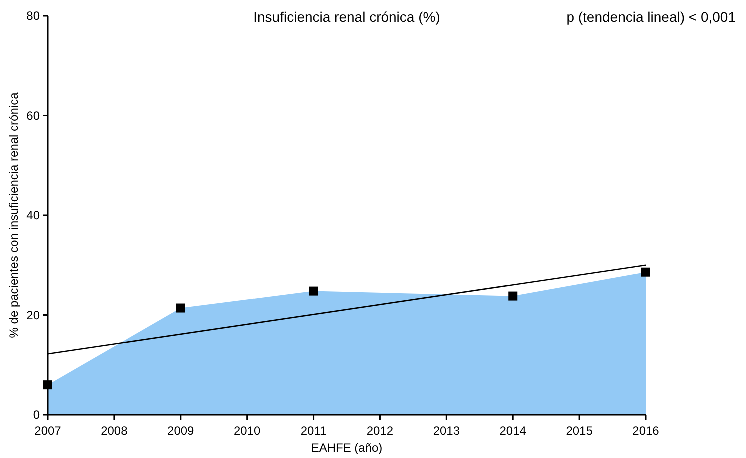 This screenshot has height=458, width=746. I want to click on chart-title: Insuficiencia renal crónica (%), so click(347, 17).